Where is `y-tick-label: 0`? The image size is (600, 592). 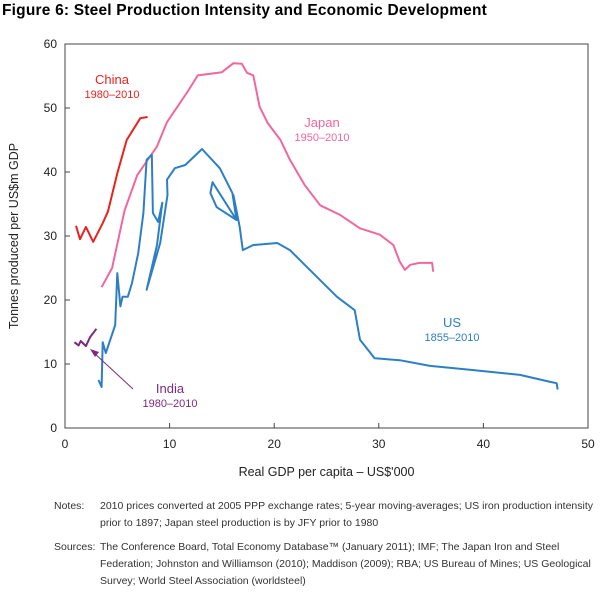 y-tick-label: 0 is located at coordinates (53, 428).